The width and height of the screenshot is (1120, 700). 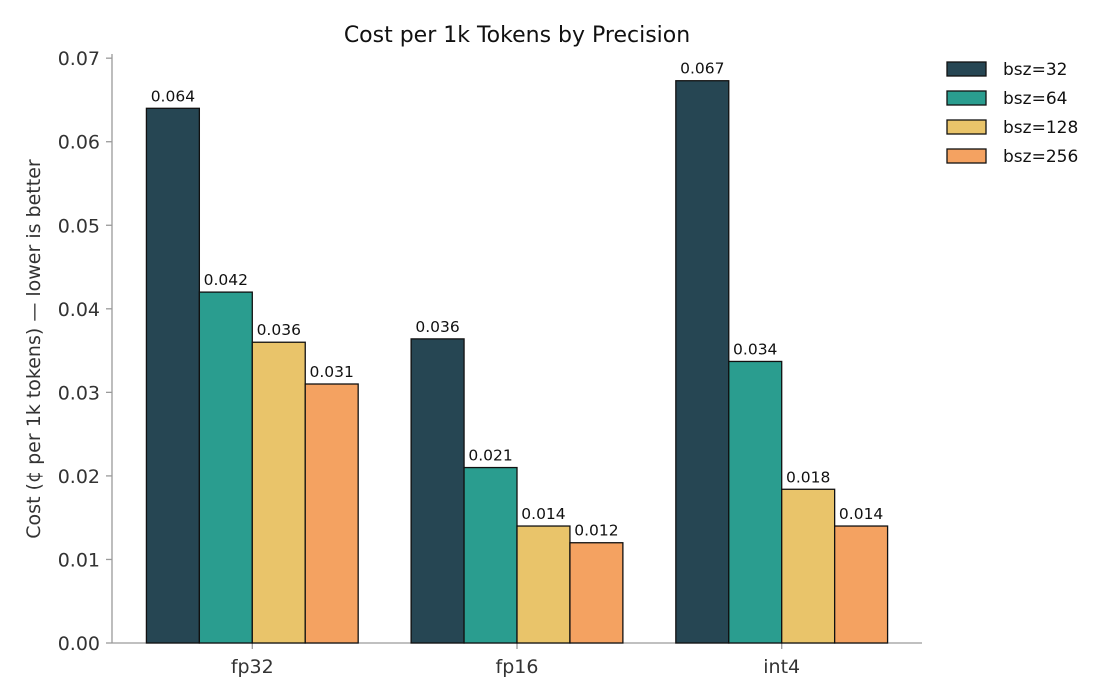 I want to click on bar-bsz-32-int4, so click(x=702, y=362).